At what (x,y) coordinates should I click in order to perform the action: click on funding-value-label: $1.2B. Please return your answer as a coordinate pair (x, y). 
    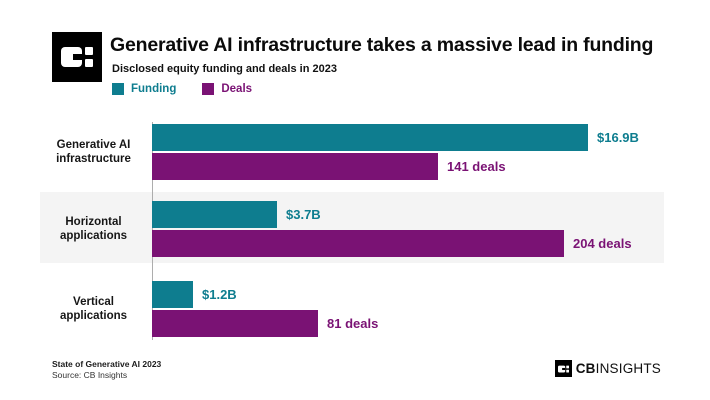
    Looking at the image, I should click on (219, 294).